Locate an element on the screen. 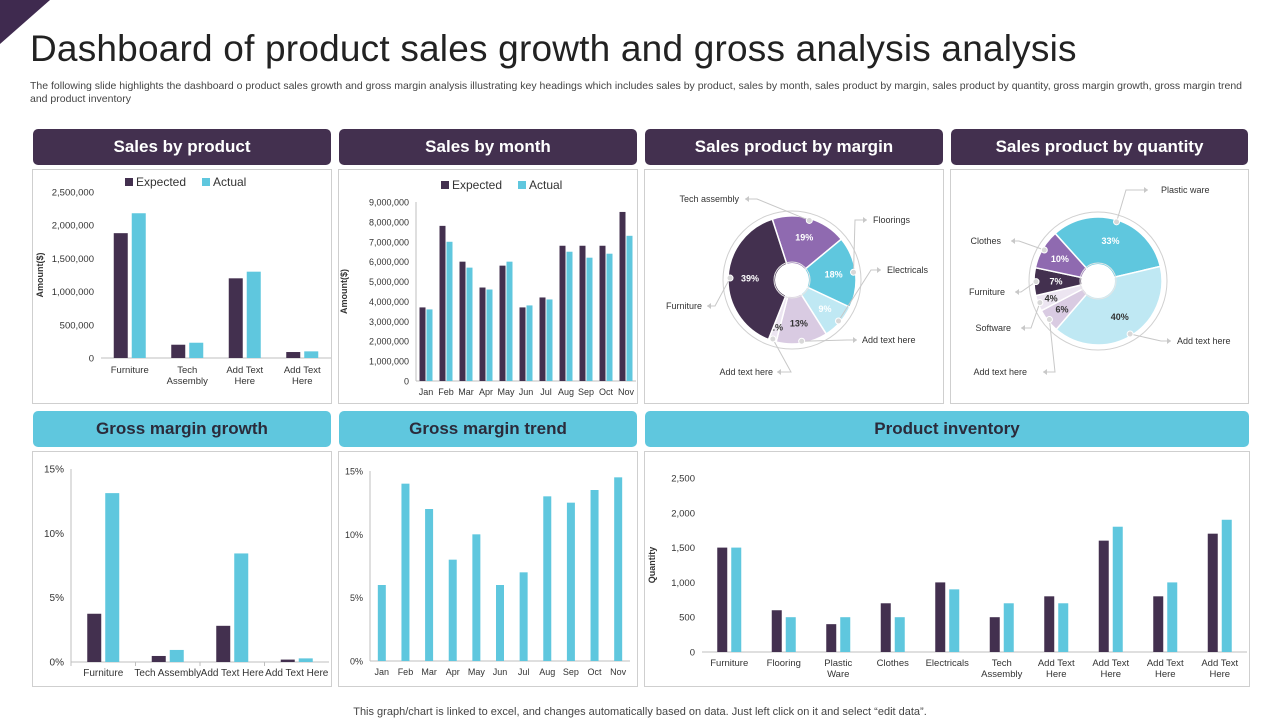 This screenshot has width=1280, height=720. legend-label: Expected is located at coordinates (477, 185).